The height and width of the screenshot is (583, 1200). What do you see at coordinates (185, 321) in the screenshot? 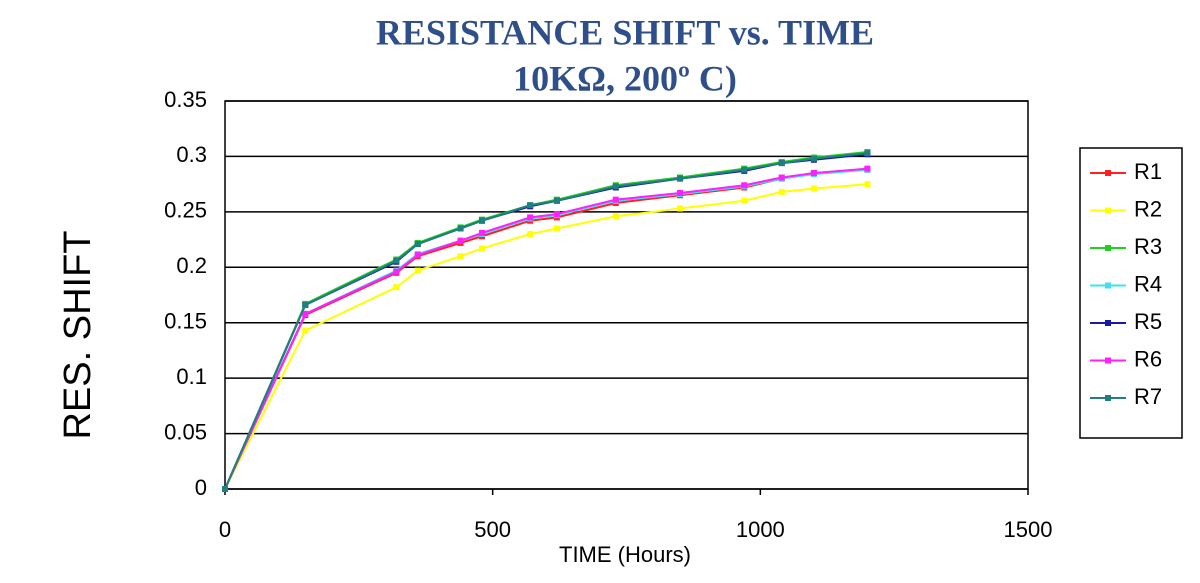
I see `y-tick-label: 0.15` at bounding box center [185, 321].